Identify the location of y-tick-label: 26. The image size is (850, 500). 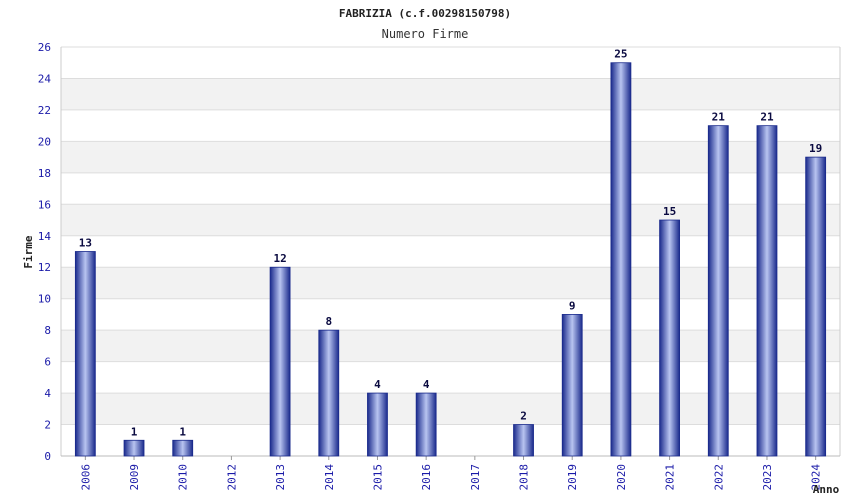
(44, 47).